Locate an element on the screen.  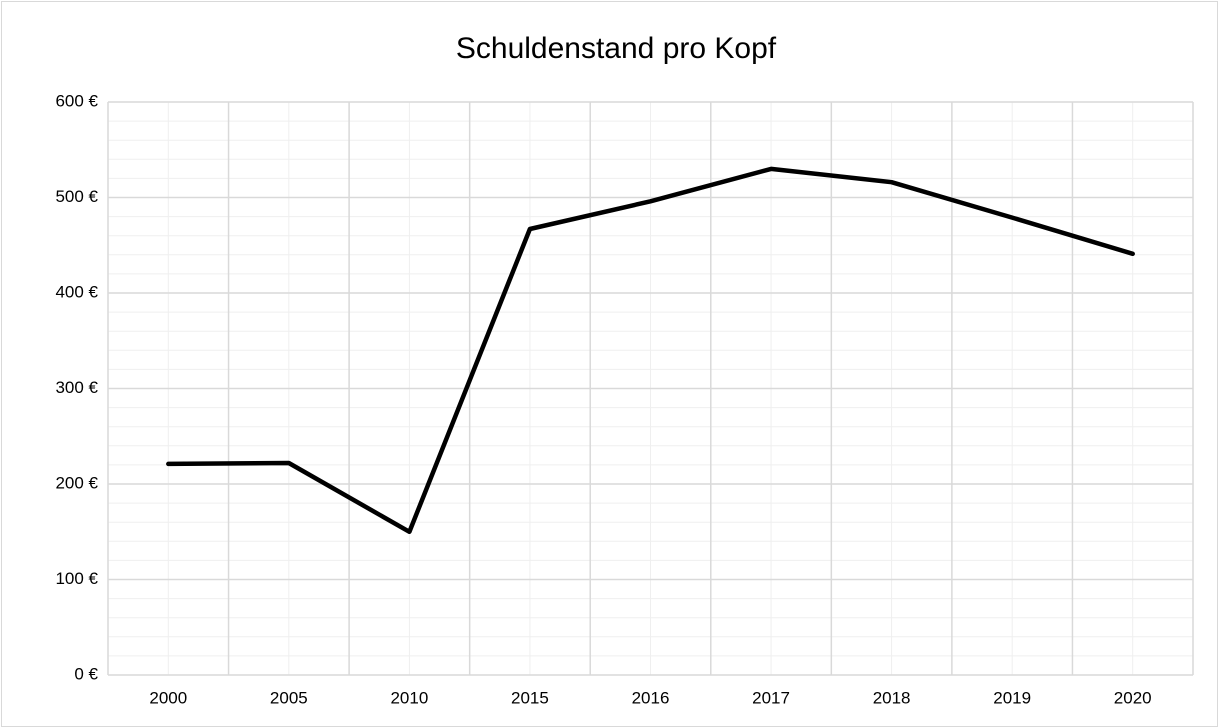
x-tick-label: 2005 is located at coordinates (289, 697).